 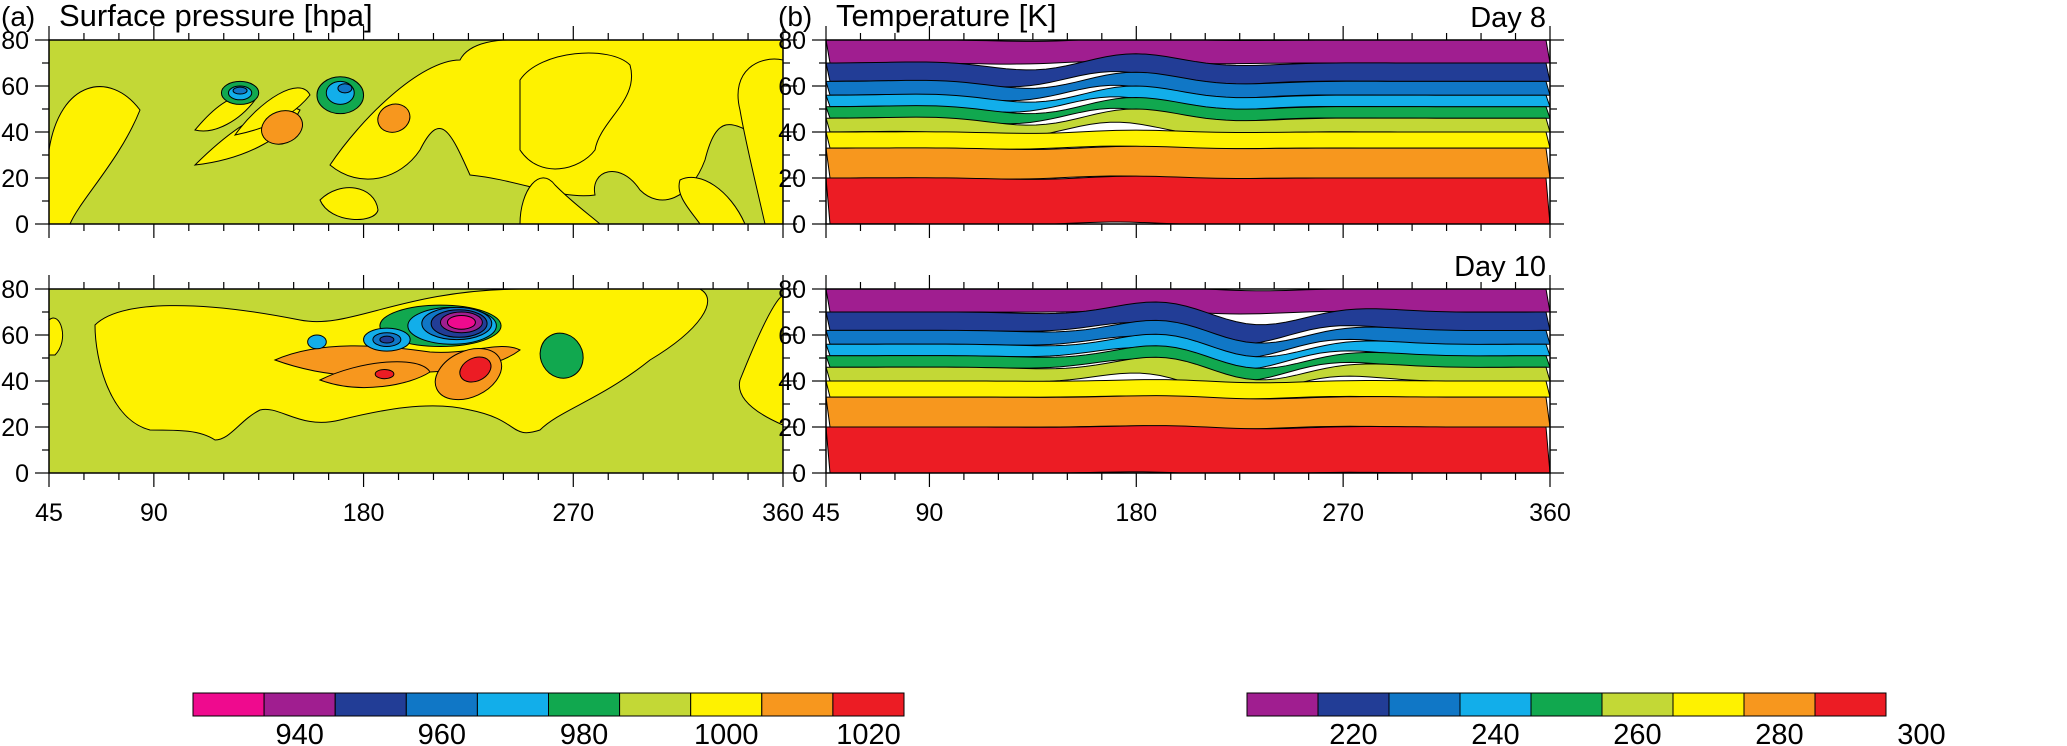 What do you see at coordinates (1353, 732) in the screenshot?
I see `colorbar-label: 220` at bounding box center [1353, 732].